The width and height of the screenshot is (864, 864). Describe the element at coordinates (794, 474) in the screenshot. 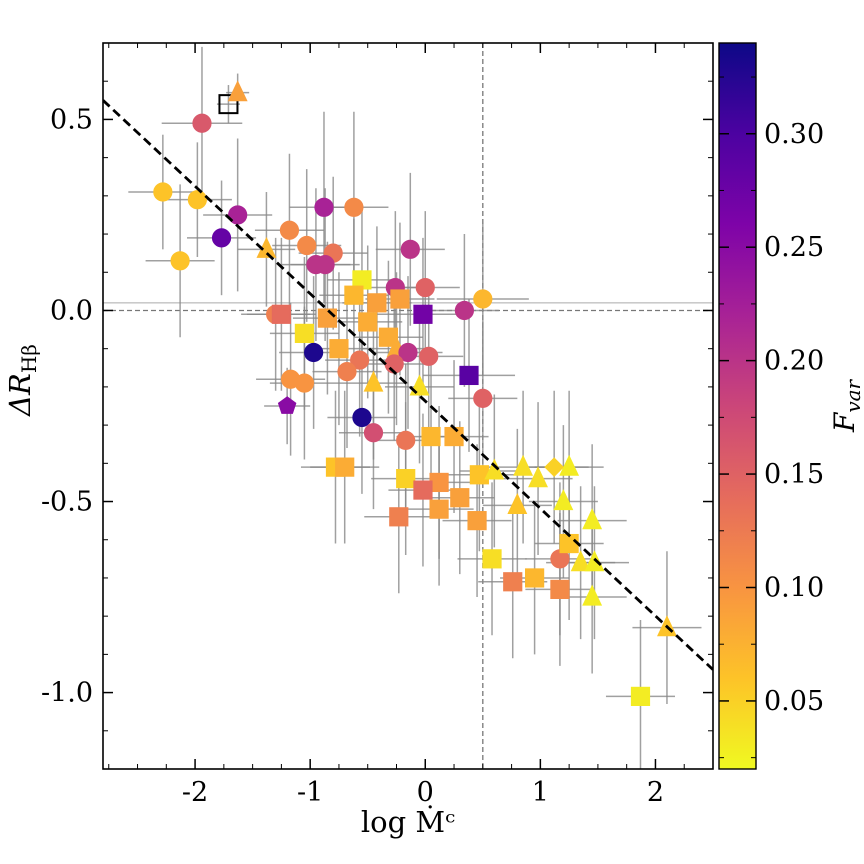

I see `colorbar-tick-label: 0.15` at that location.